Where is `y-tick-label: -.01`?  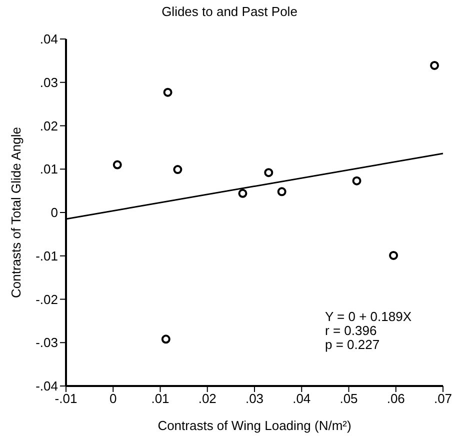
y-tick-label: -.01 is located at coordinates (47, 256).